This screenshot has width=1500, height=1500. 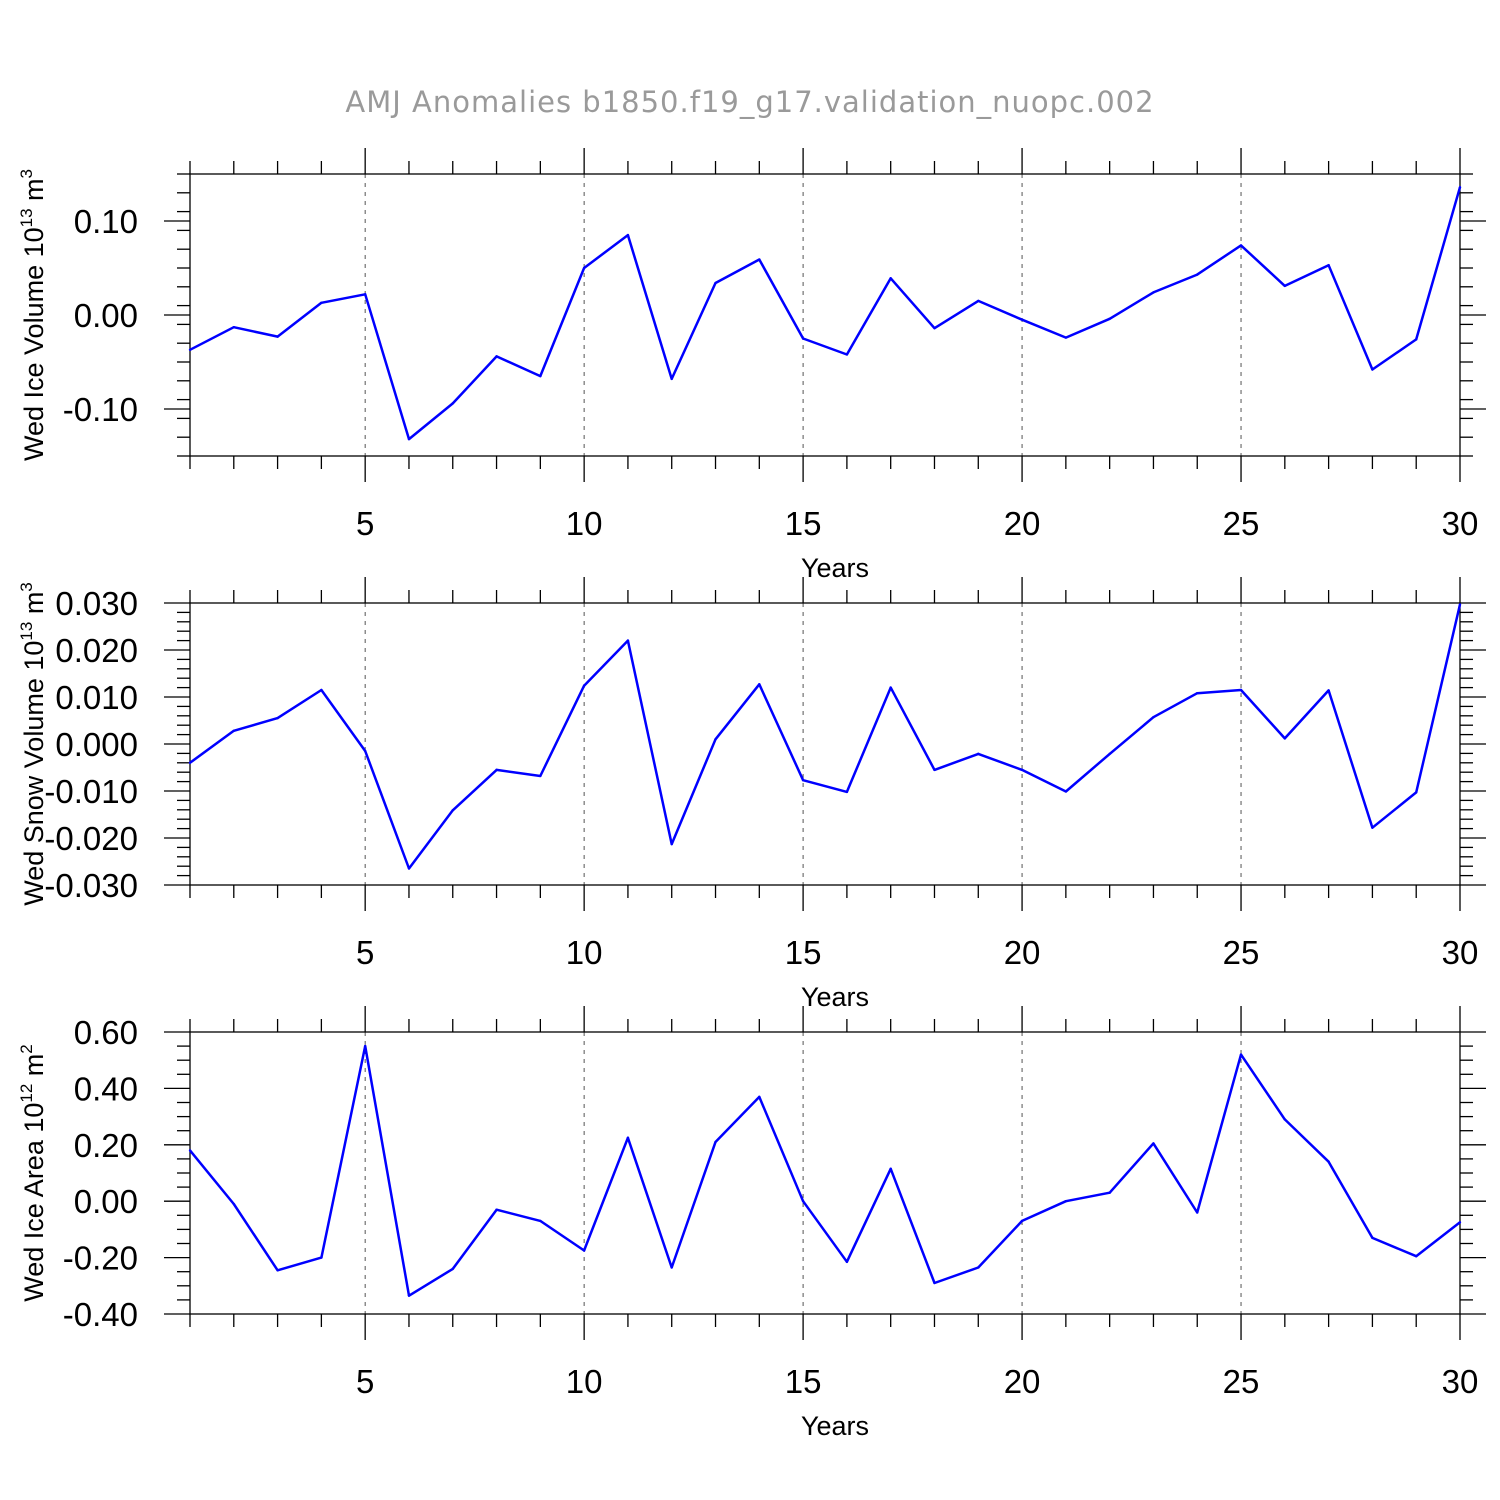 What do you see at coordinates (365, 1381) in the screenshot?
I see `x-tick-label: 5` at bounding box center [365, 1381].